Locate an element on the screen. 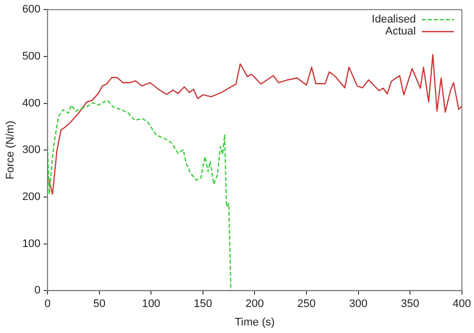 This screenshot has width=474, height=333. x-tick-label: 100 is located at coordinates (151, 304).